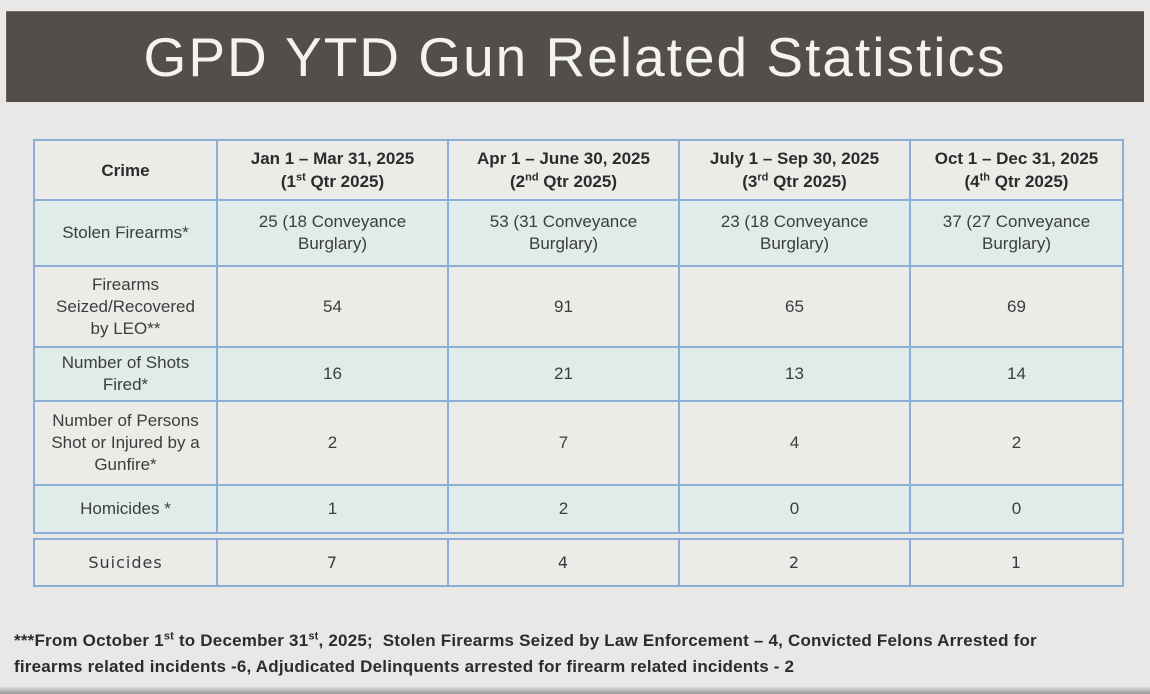  What do you see at coordinates (332, 306) in the screenshot?
I see `cell-value: 54` at bounding box center [332, 306].